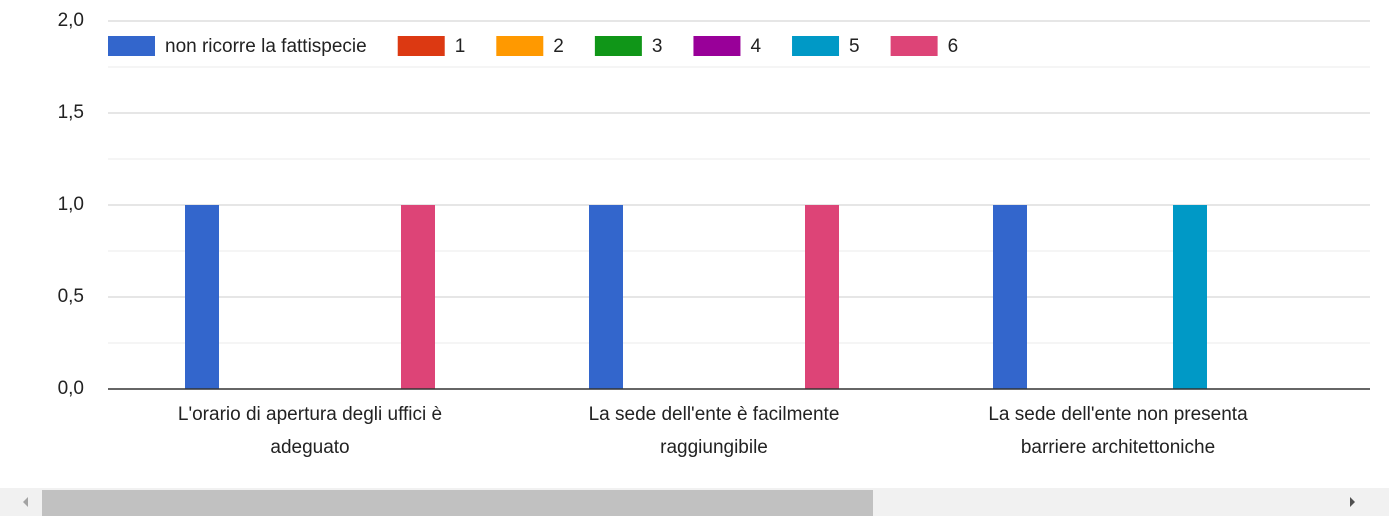 This screenshot has width=1389, height=521. I want to click on legend-label: 1, so click(460, 46).